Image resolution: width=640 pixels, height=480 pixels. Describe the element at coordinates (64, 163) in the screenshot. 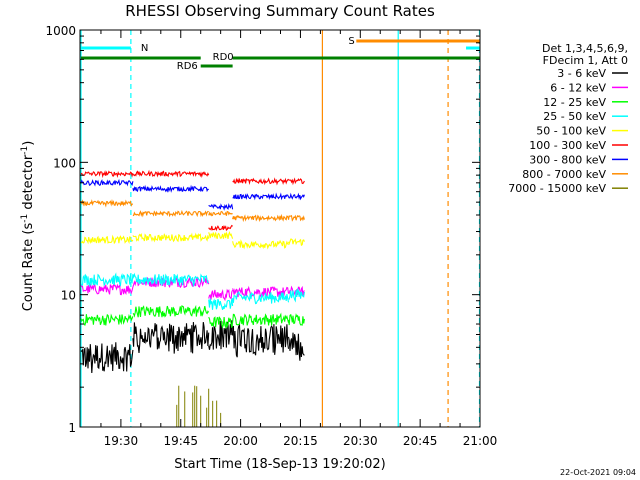

I see `y-tick-label: 100` at that location.